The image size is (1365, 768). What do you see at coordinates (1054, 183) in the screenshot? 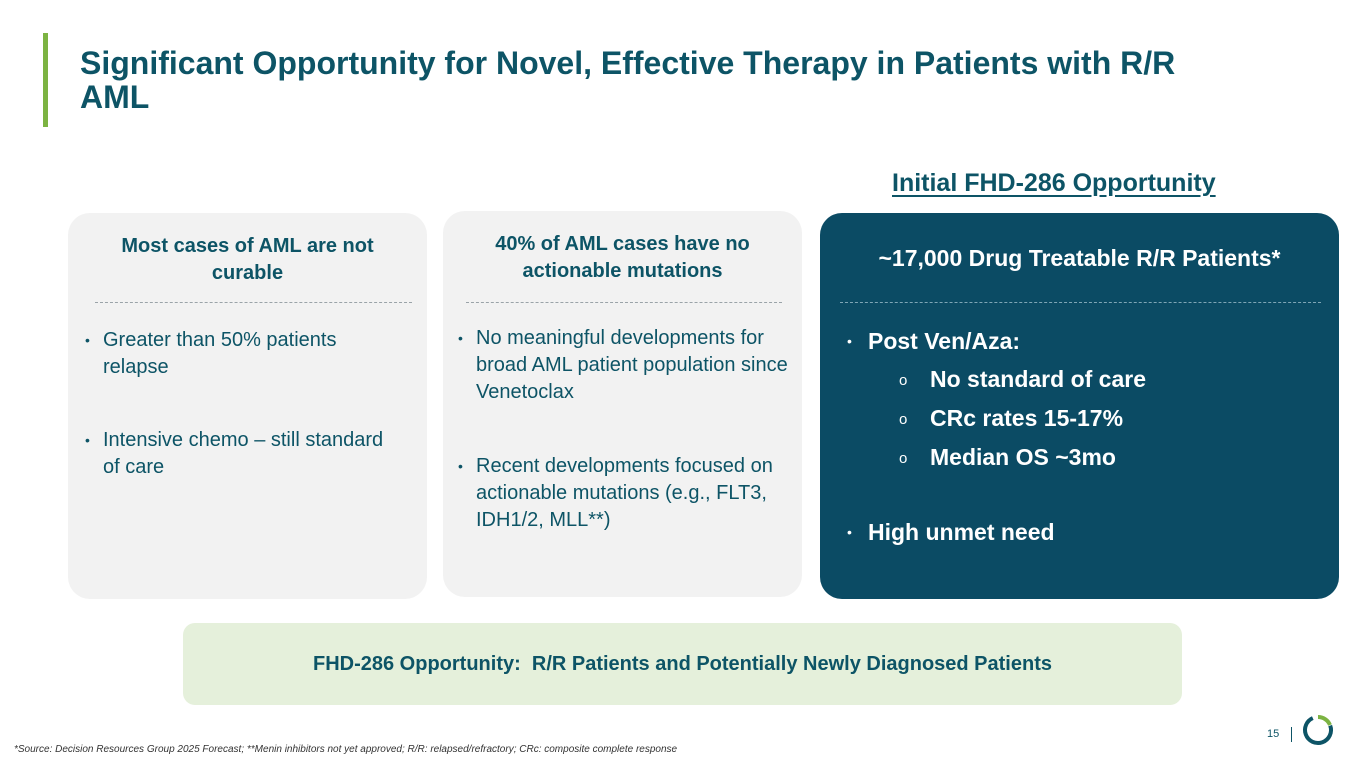
I see `opportunity-heading: Initial FHD-286 Opportunity` at bounding box center [1054, 183].